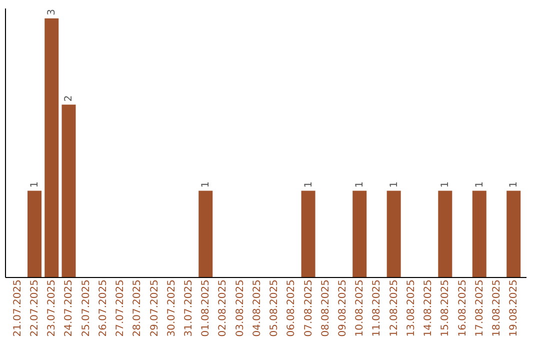  Describe the element at coordinates (103, 308) in the screenshot. I see `x-tick-label: 26.07.2025` at that location.